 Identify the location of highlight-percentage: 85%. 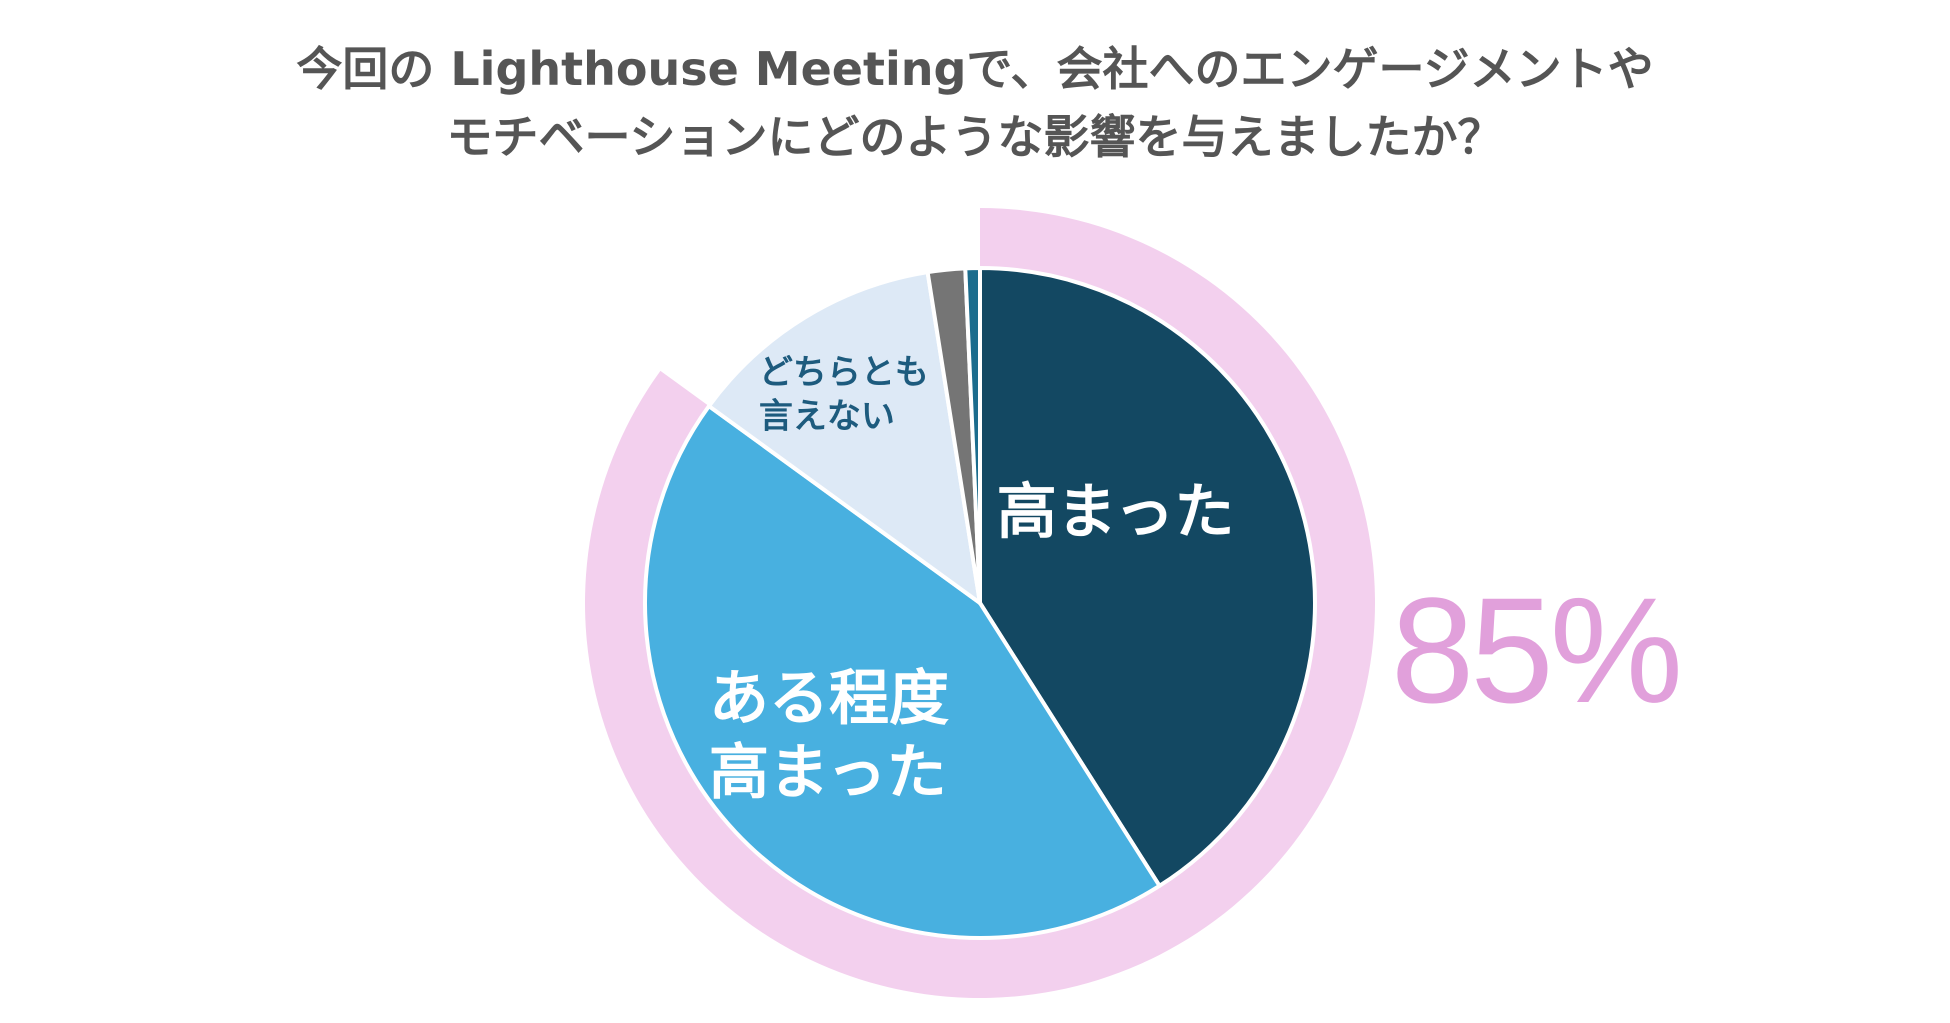
(1536, 650).